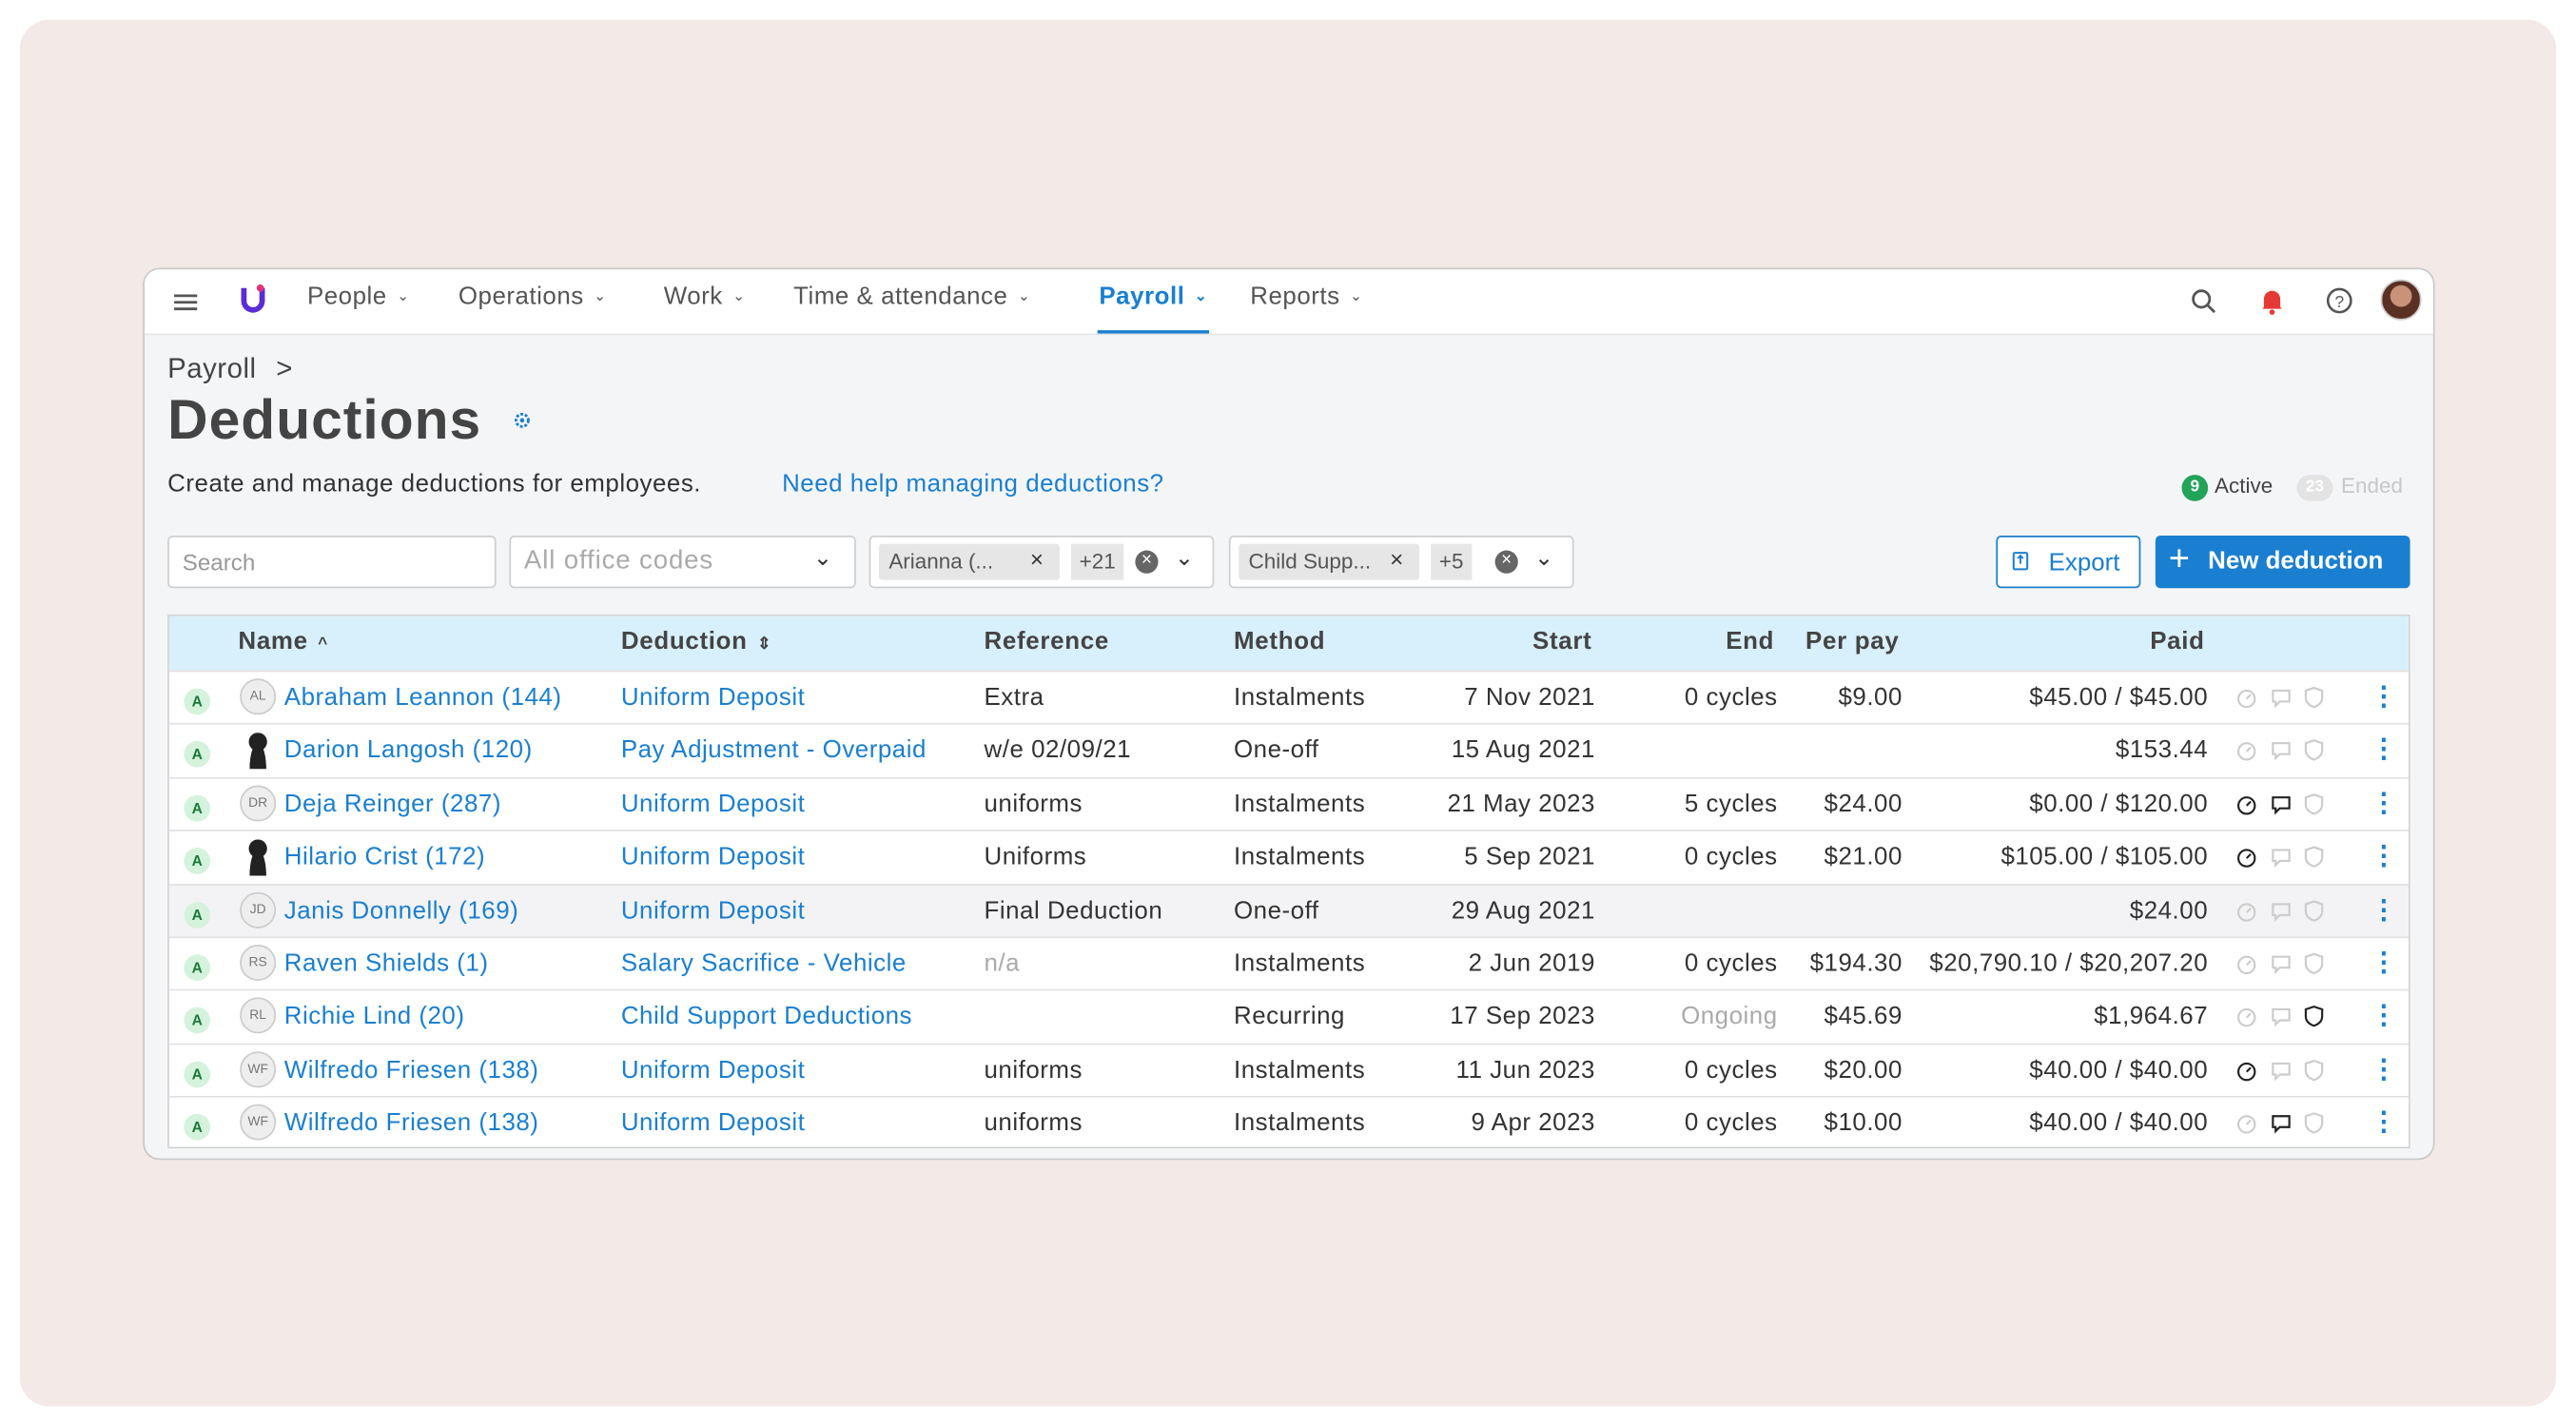 The image size is (2576, 1427). I want to click on notifications-icon, so click(2272, 301).